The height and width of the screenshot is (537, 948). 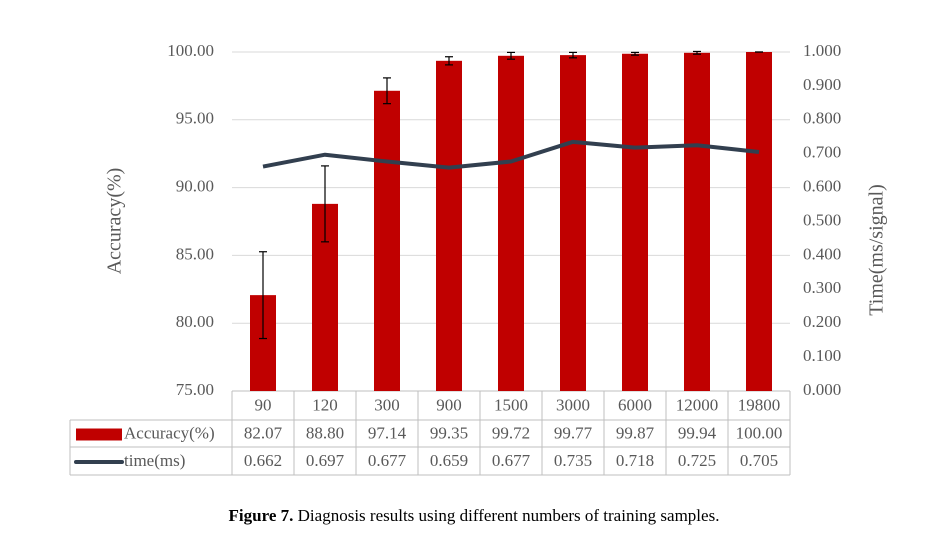 What do you see at coordinates (697, 460) in the screenshot?
I see `table-value: 0.725` at bounding box center [697, 460].